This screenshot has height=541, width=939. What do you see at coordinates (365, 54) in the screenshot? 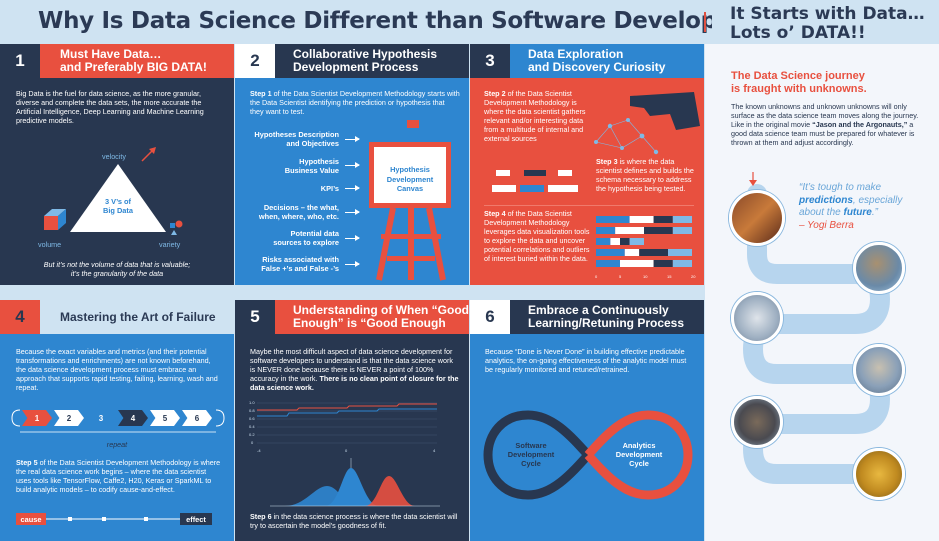
I see `panel-2-heading-line1: Collaborative Hypothesis` at bounding box center [365, 54].